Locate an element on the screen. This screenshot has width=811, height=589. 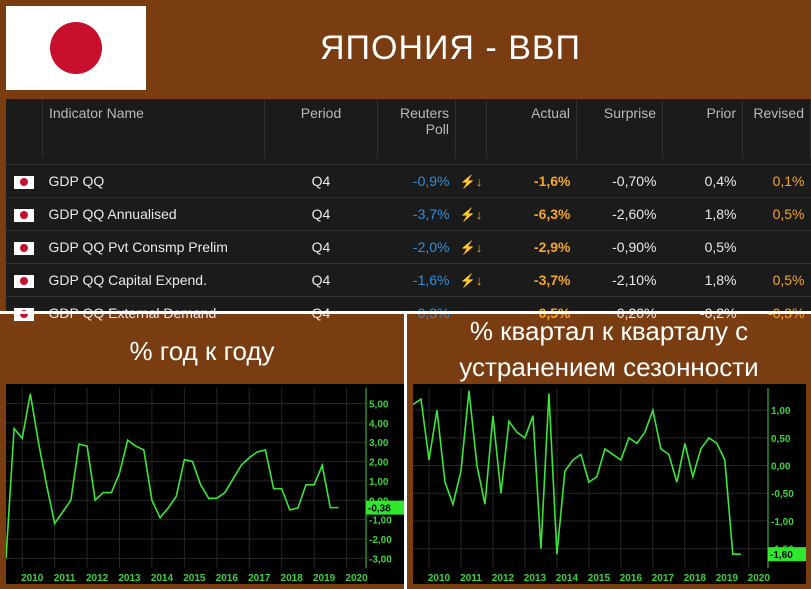
poll-value: -3,7% is located at coordinates (416, 214).